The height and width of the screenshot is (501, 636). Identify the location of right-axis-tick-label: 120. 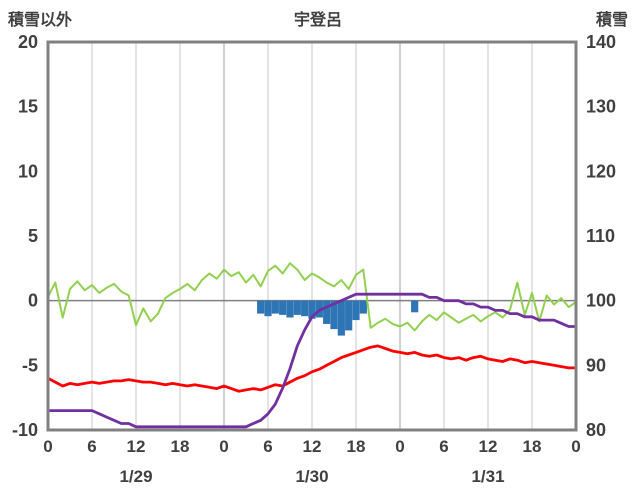
(601, 171).